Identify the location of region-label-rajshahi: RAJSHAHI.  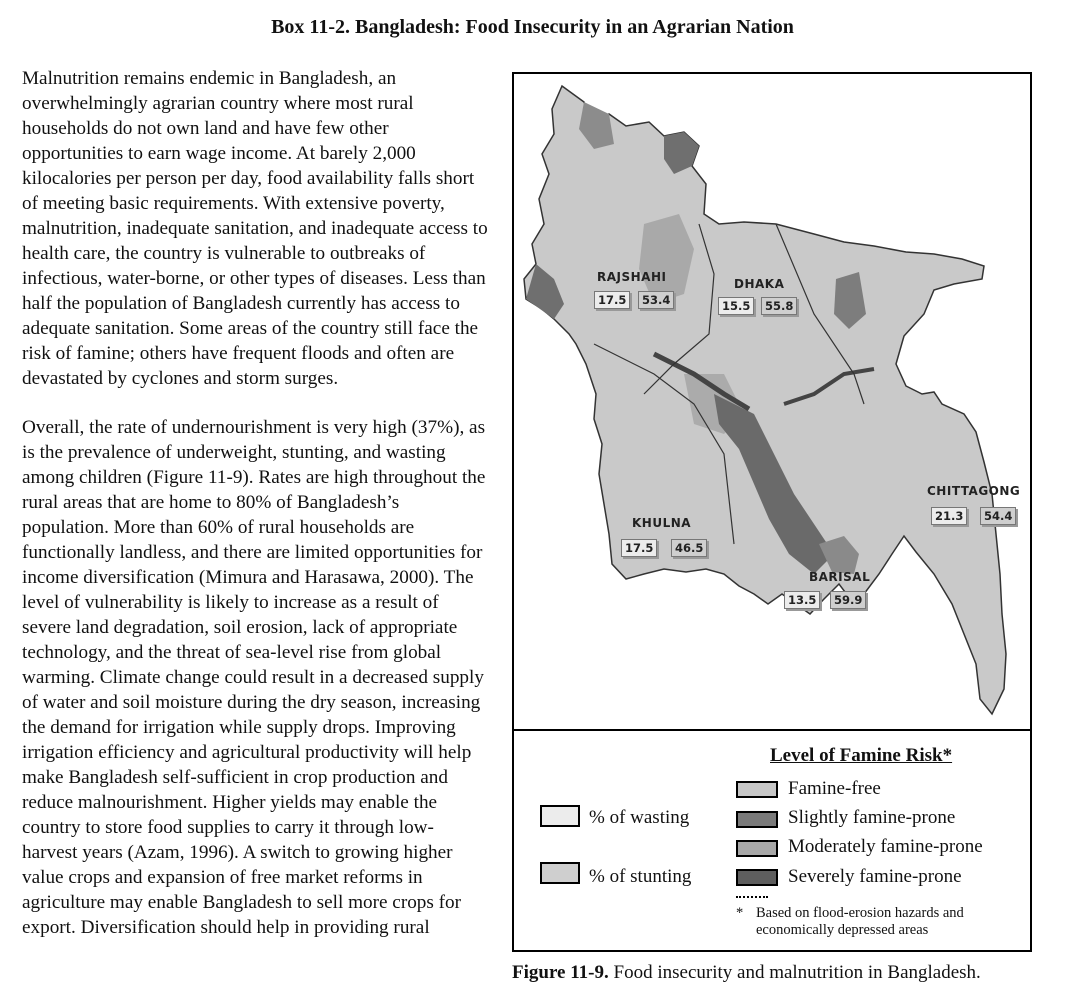
(632, 277).